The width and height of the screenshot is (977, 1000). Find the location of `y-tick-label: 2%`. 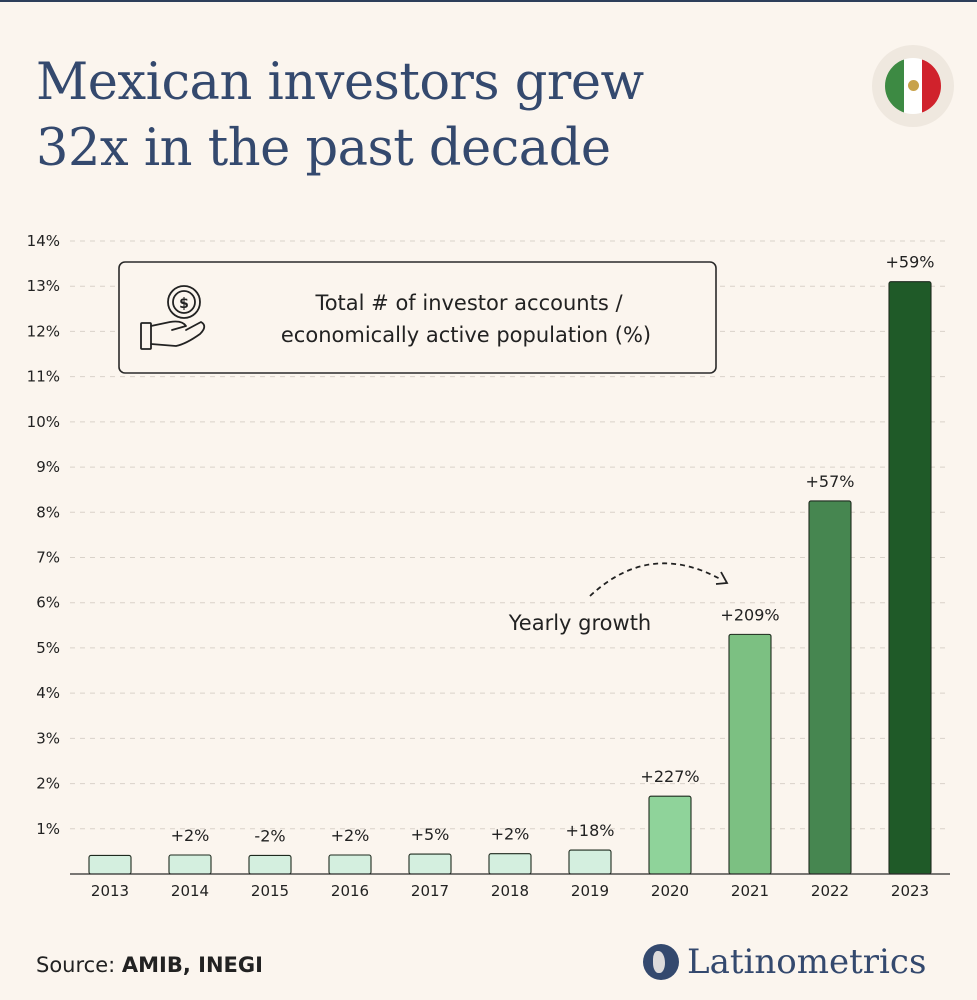

y-tick-label: 2% is located at coordinates (48, 784).